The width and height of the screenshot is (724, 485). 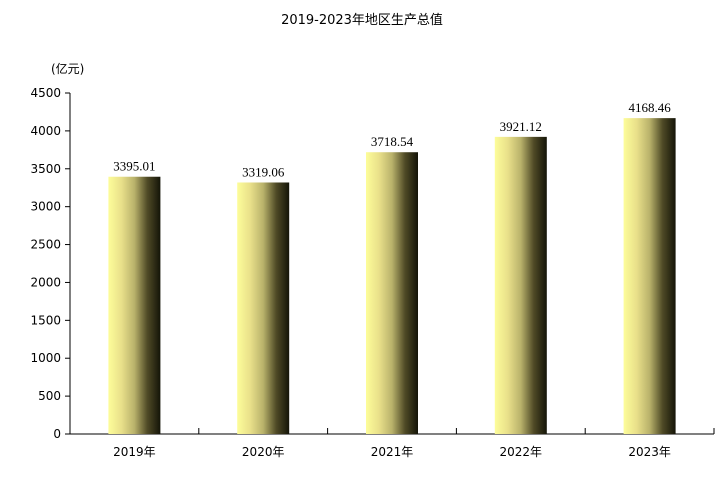 I want to click on y-axis-ticks: 0 500 1000 1500 2000 2500 3000 3500 4000 4500, so click(x=50, y=263).